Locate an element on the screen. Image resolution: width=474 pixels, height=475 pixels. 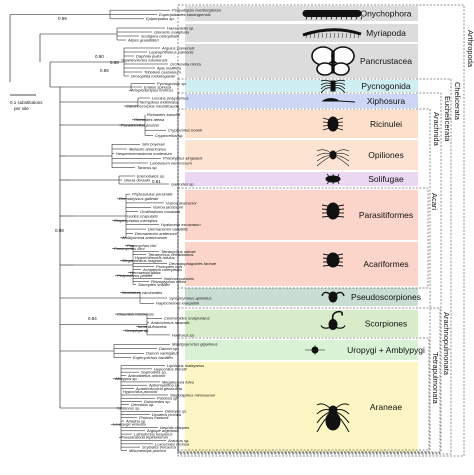
taxon-label: Parasteatoda tepidariorum is located at coordinates (145, 437).